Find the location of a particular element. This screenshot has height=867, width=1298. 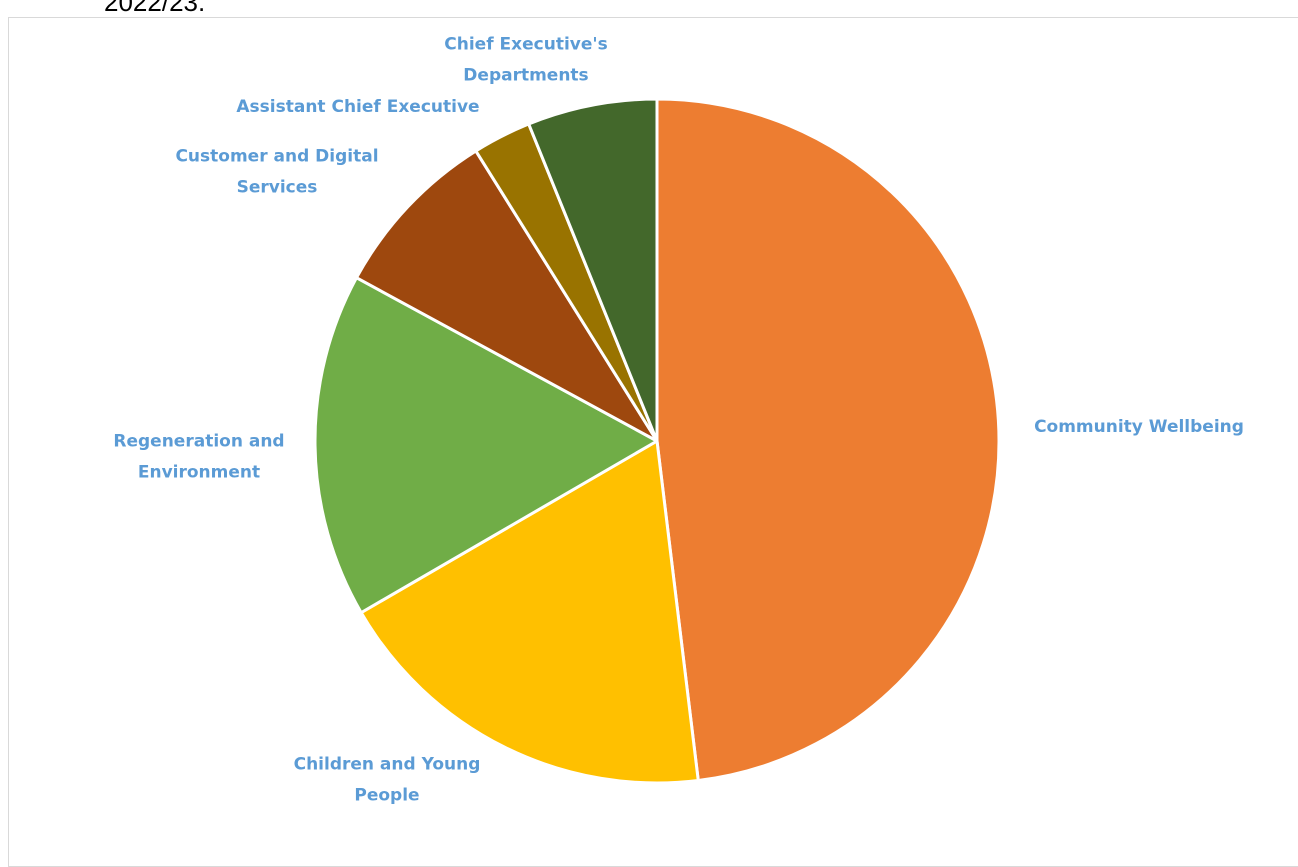

pie-label-line: Assistant Chief Executive is located at coordinates (357, 107).